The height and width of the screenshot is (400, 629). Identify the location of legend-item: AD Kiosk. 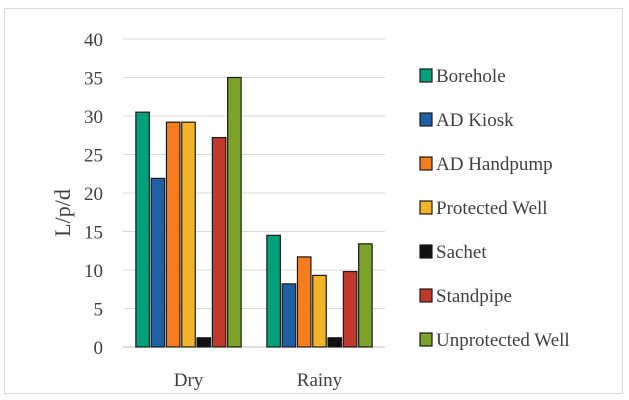
(466, 120).